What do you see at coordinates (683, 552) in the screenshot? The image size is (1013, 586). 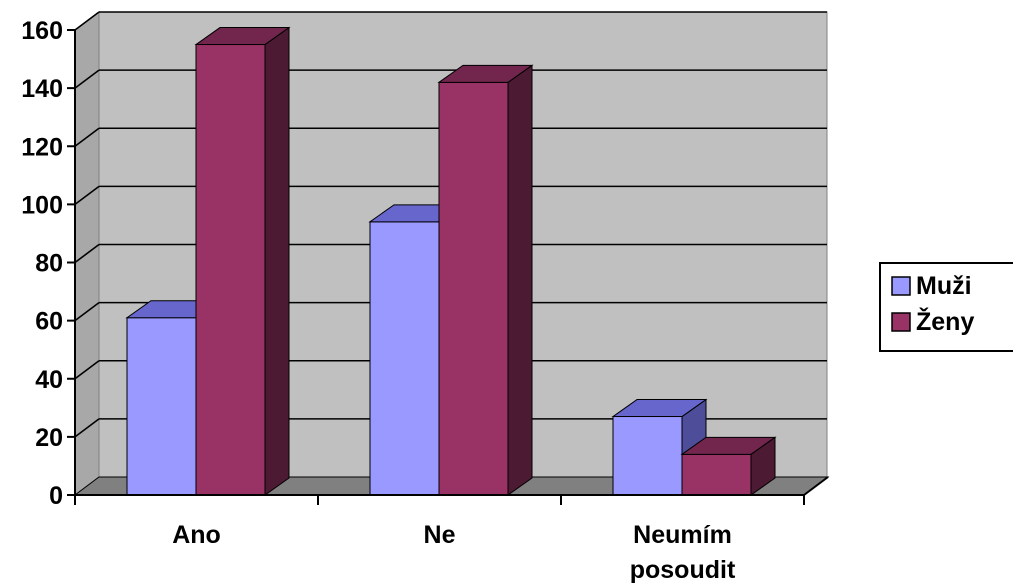 I see `x-category-label: Neumím posoudit` at bounding box center [683, 552].